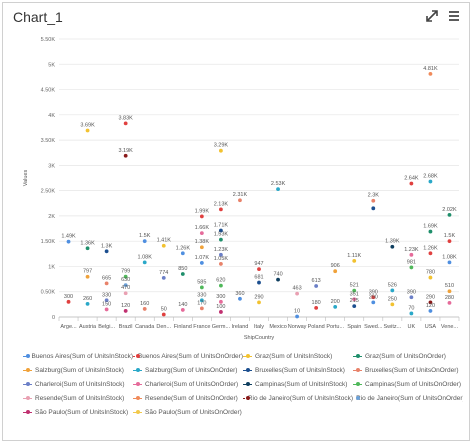 The width and height of the screenshot is (474, 445). I want to click on legend-label: Rio de Janeiro(Sum of UnitsInStock), so click(300, 398).